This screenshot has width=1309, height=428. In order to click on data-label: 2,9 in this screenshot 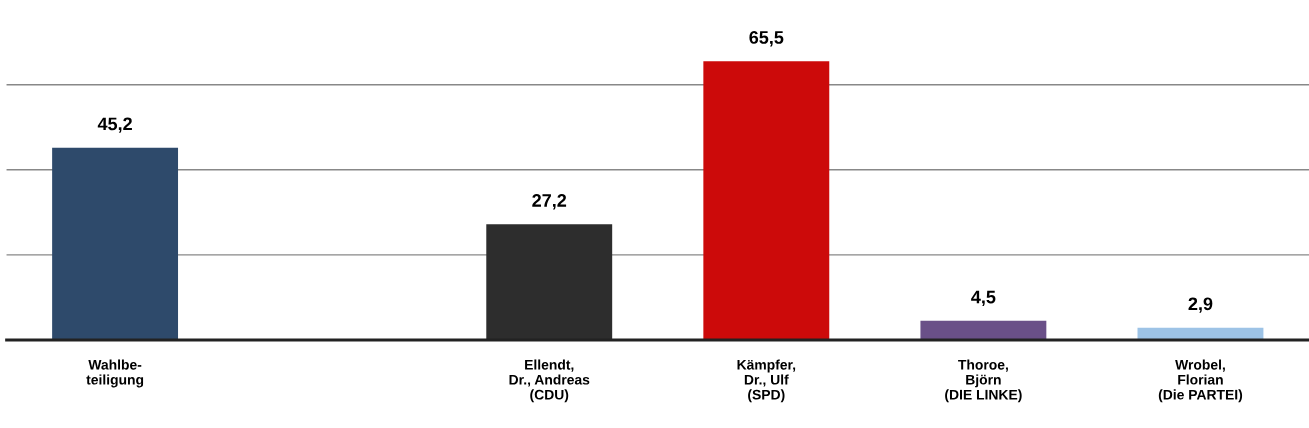, I will do `click(1200, 305)`.